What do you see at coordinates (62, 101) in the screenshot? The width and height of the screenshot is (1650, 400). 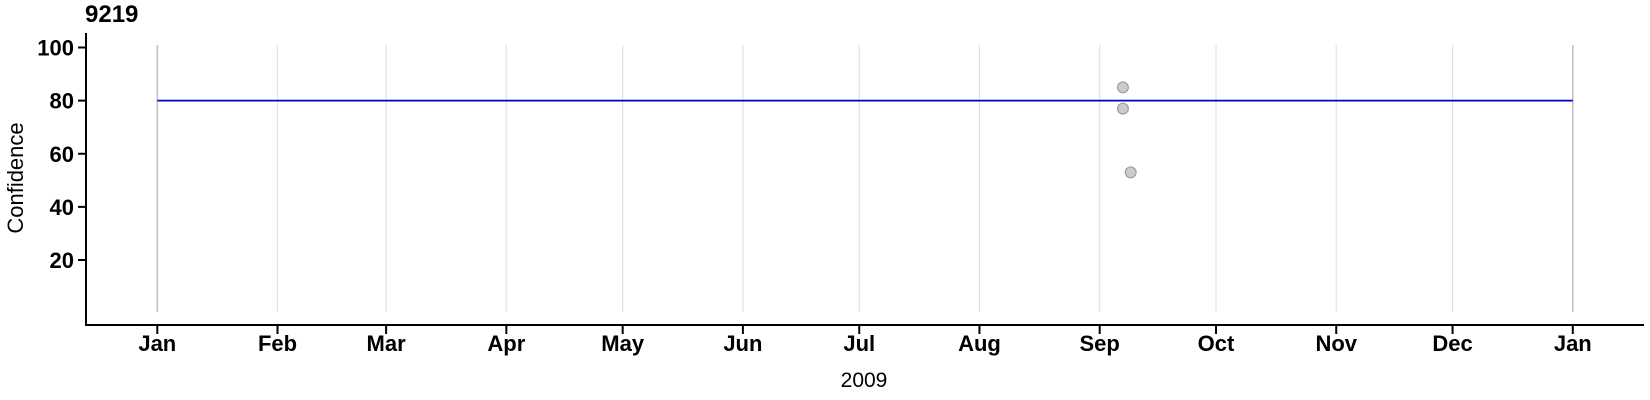 I see `y-tick-label: 80` at bounding box center [62, 101].